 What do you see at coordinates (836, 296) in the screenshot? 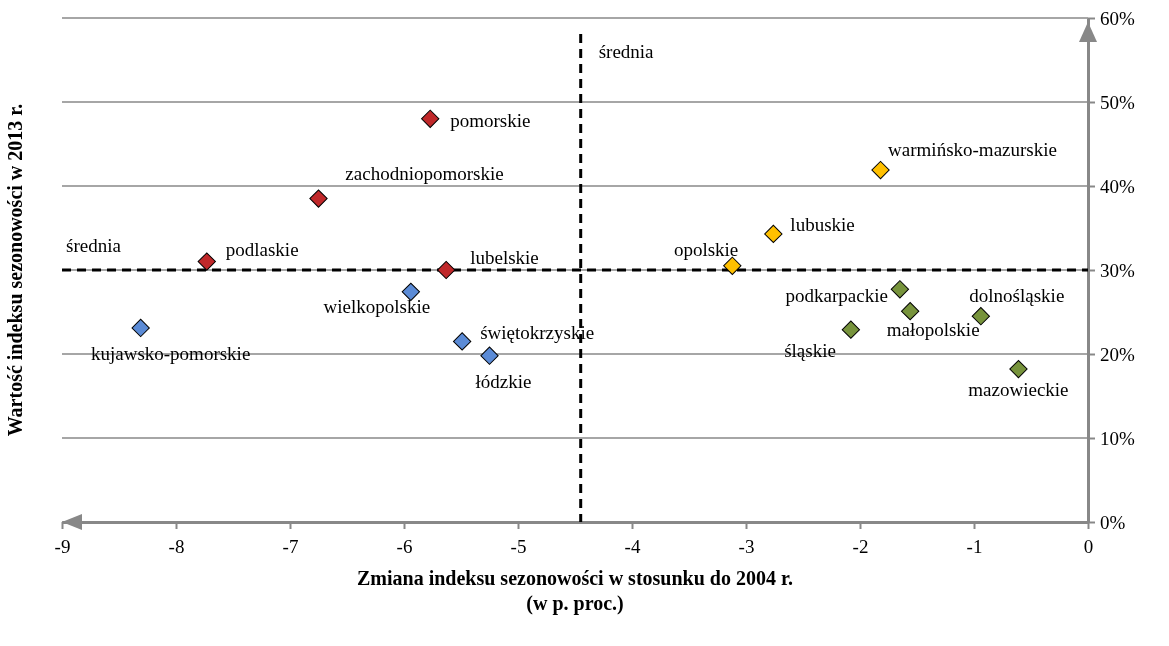
I see `annotation: podkarpackie` at bounding box center [836, 296].